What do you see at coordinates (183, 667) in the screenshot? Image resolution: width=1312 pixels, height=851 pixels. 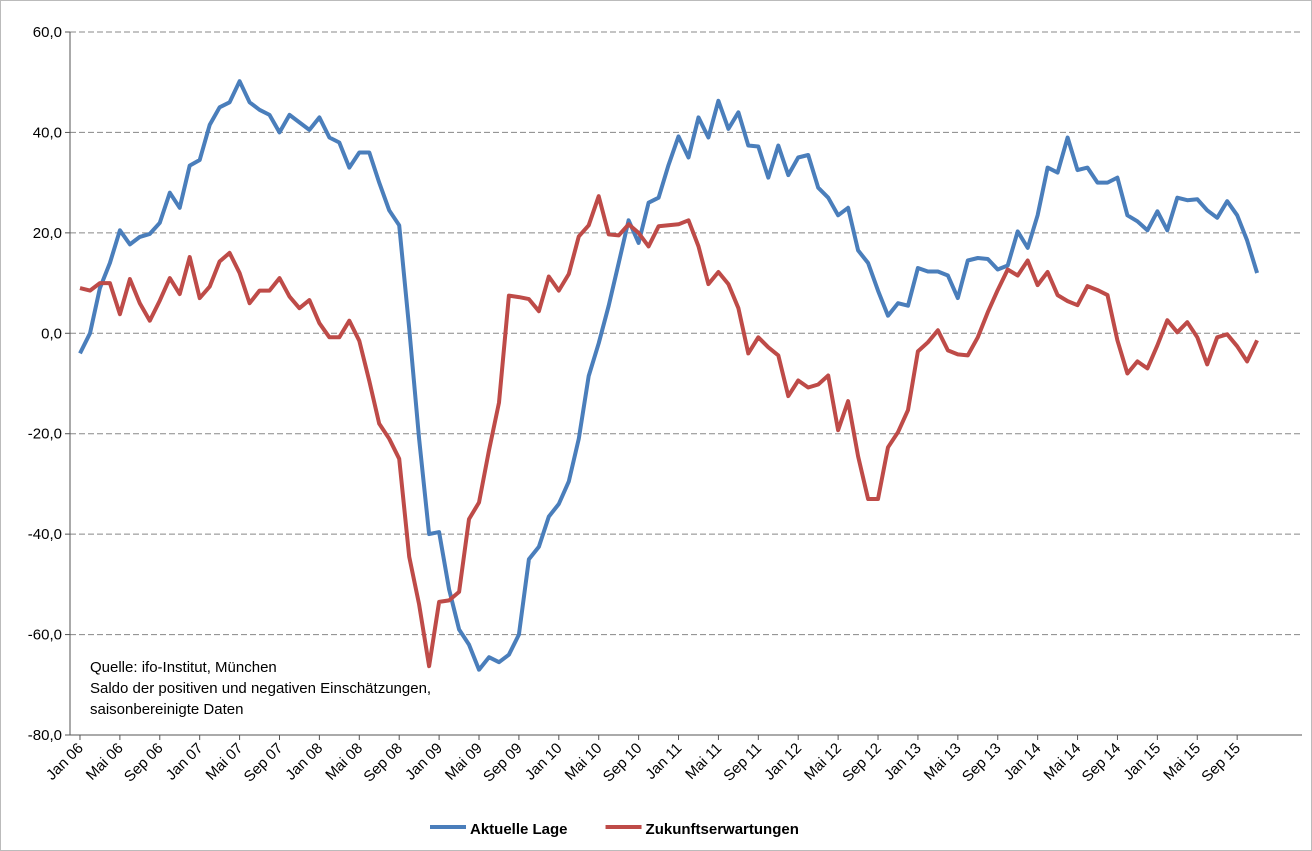 I see `annotation: Quelle: ifo-Institut, München` at bounding box center [183, 667].